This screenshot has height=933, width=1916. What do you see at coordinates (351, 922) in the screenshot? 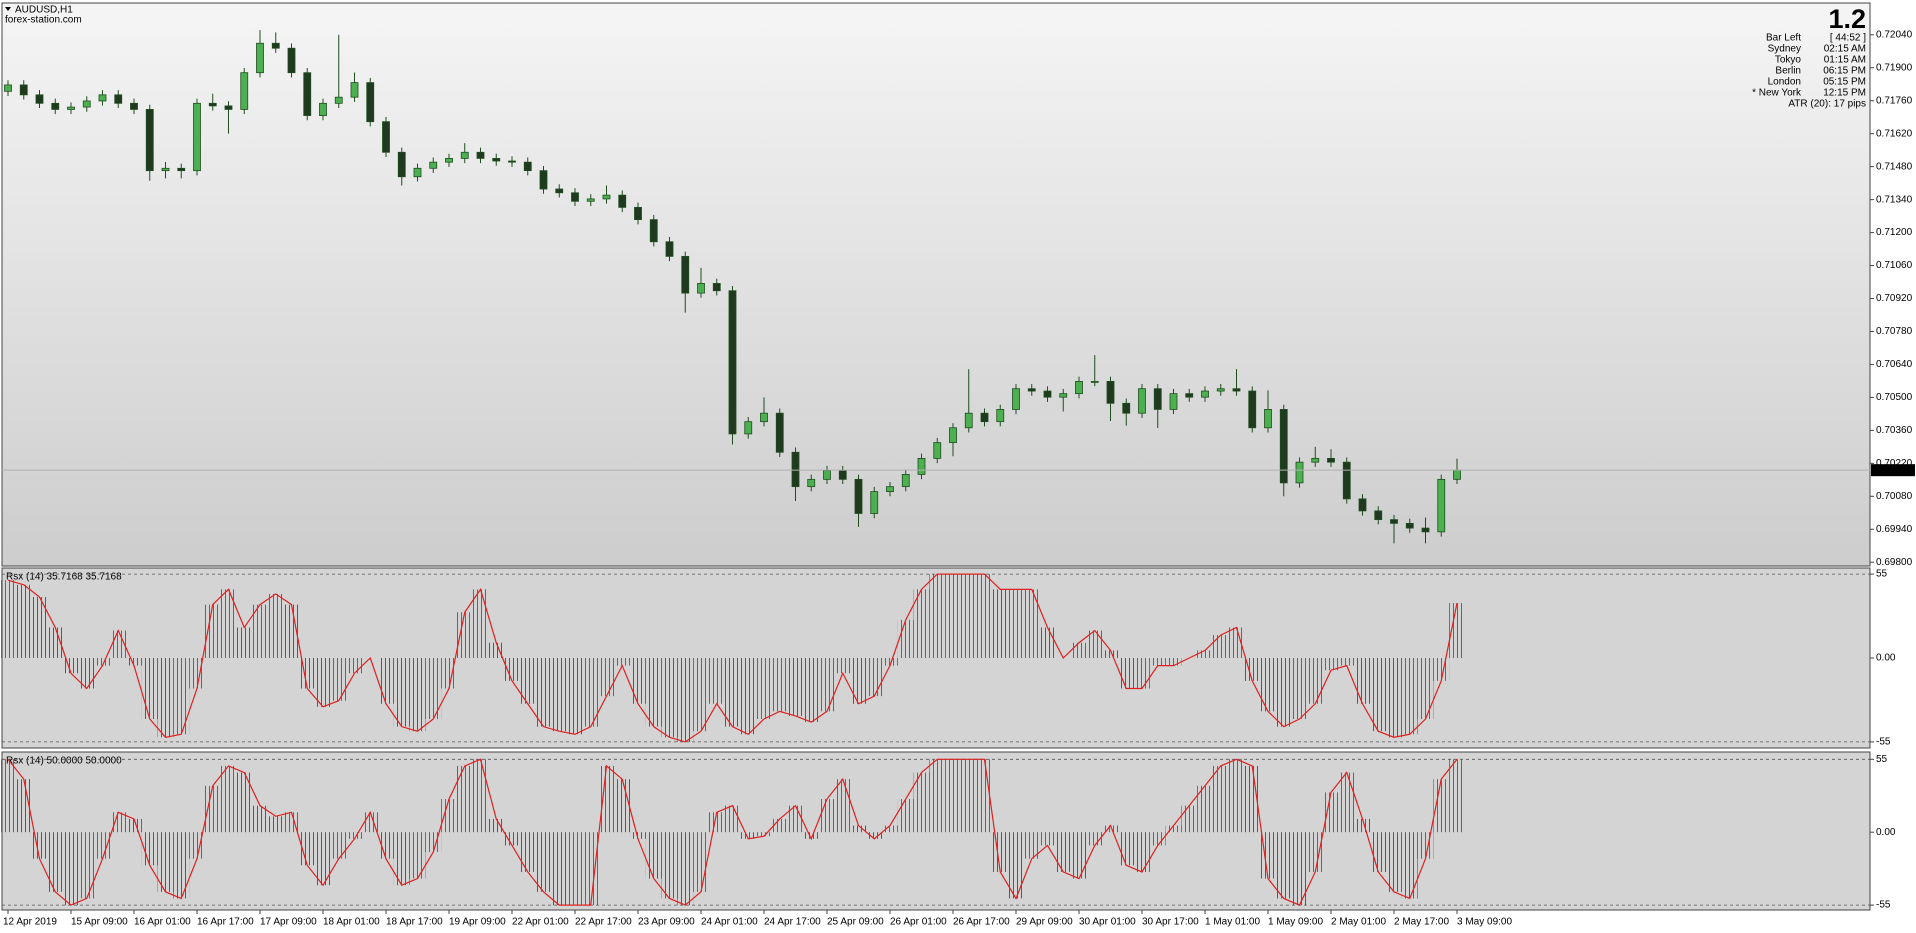
I see `x-tick-label: 18 Apr 01:00` at bounding box center [351, 922].